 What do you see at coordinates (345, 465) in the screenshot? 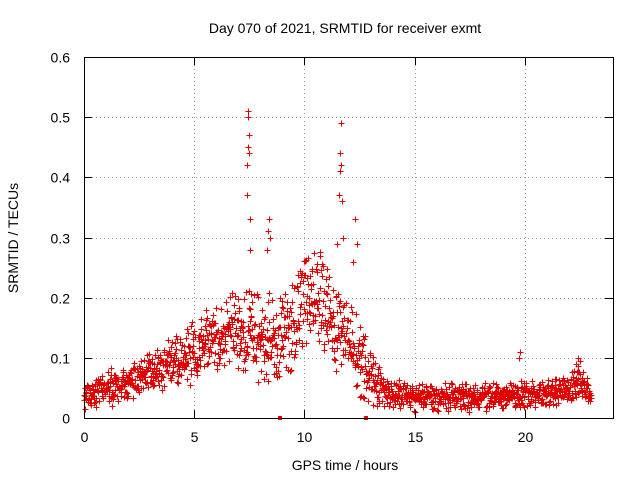
I see `x-axis-label: GPS time / hours` at bounding box center [345, 465].